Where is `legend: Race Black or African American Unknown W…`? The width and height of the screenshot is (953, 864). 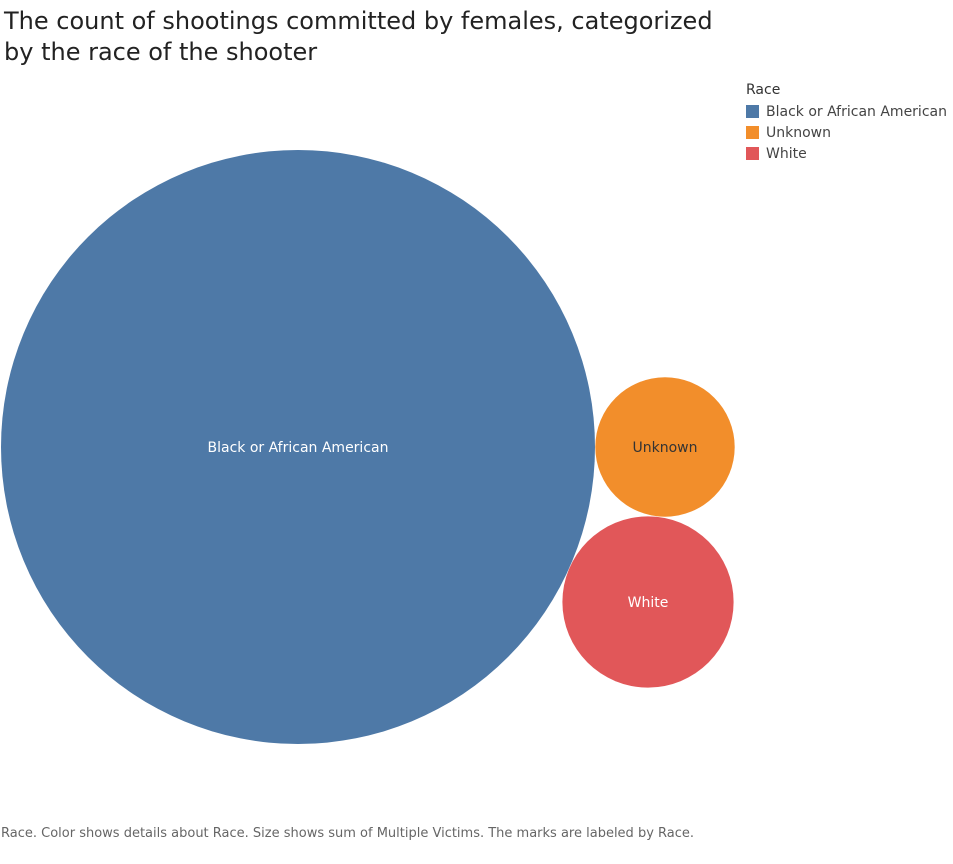
legend: Race Black or African American Unknown W… is located at coordinates (848, 123).